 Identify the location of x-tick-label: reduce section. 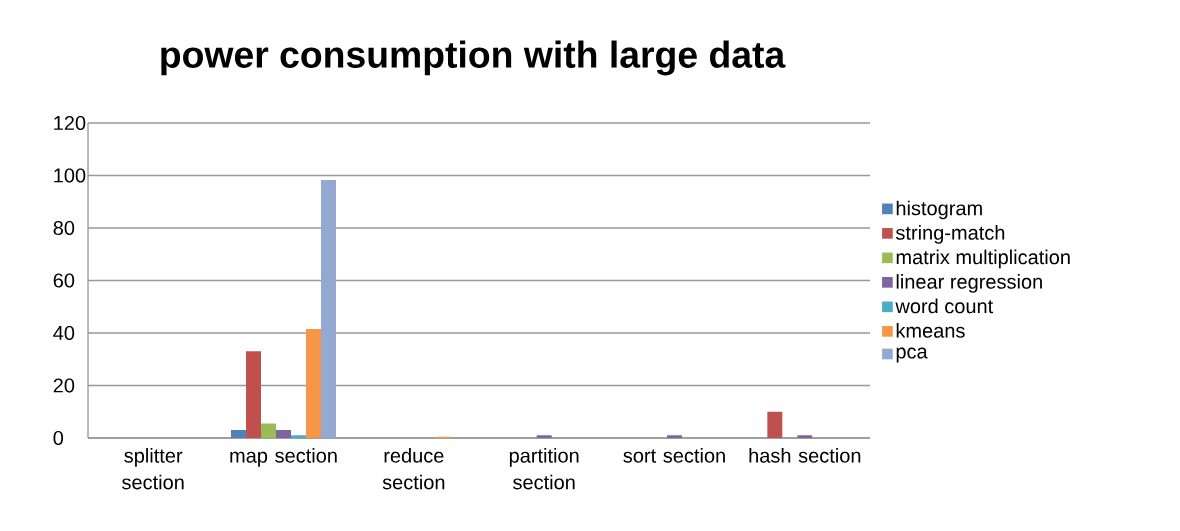
(413, 469).